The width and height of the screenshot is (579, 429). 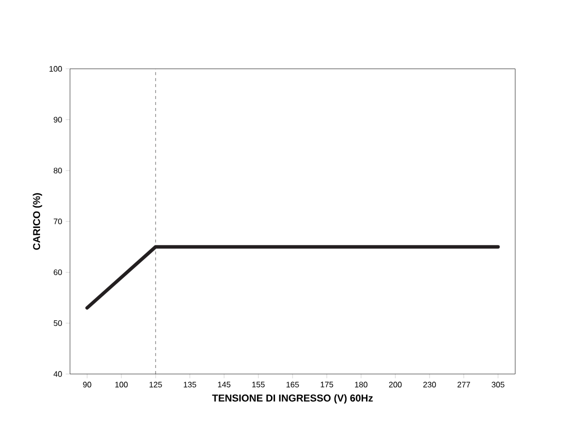 What do you see at coordinates (37, 221) in the screenshot?
I see `y-axis-title: CARICO (%)` at bounding box center [37, 221].